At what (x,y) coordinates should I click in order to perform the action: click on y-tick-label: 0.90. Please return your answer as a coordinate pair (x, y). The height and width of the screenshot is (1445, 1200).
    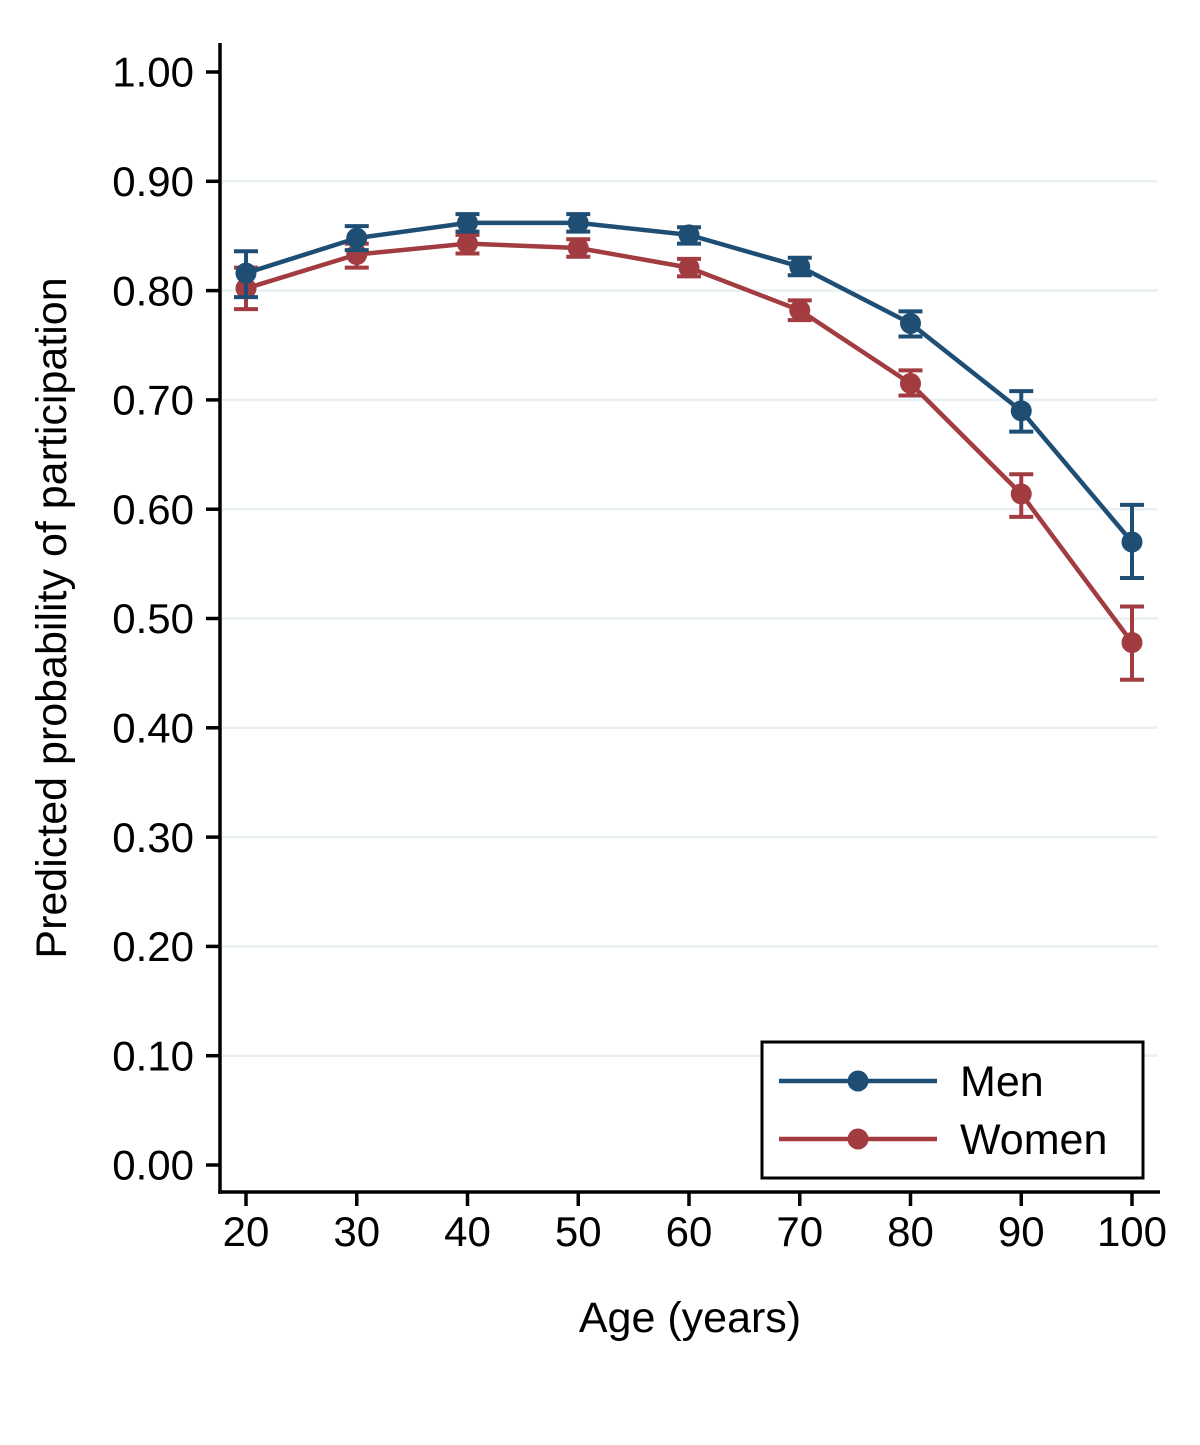
    Looking at the image, I should click on (153, 181).